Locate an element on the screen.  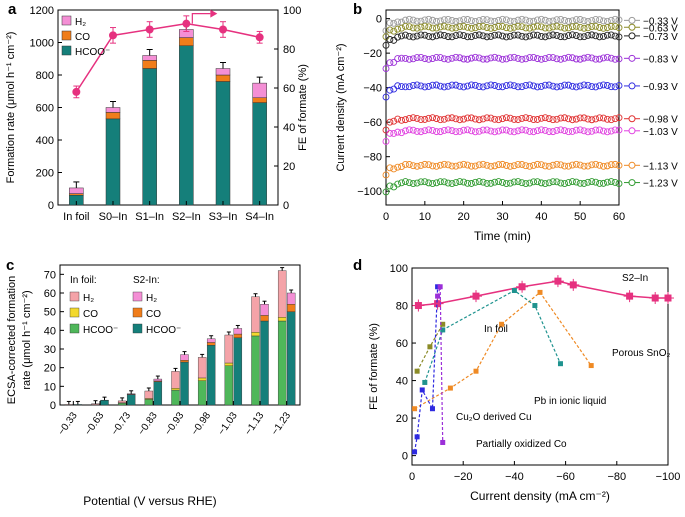
panel-b-y-tick-label-3: −60 is located at coordinates (372, 123).